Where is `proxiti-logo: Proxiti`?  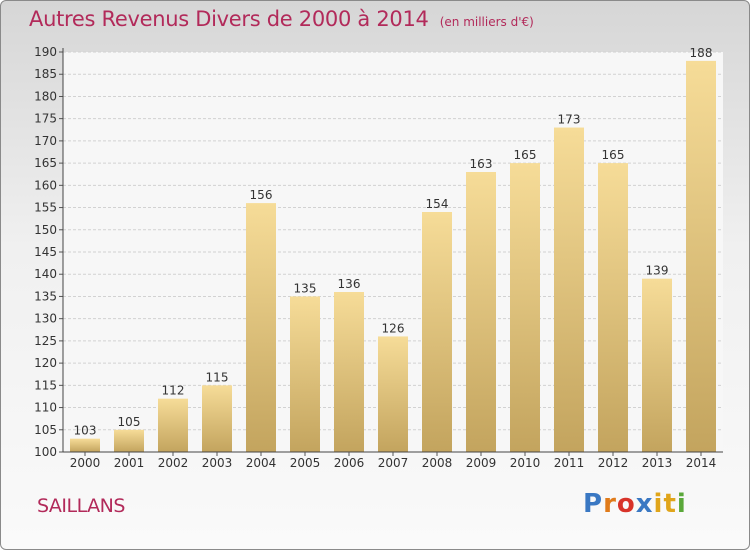
proxiti-logo: Proxiti is located at coordinates (635, 504).